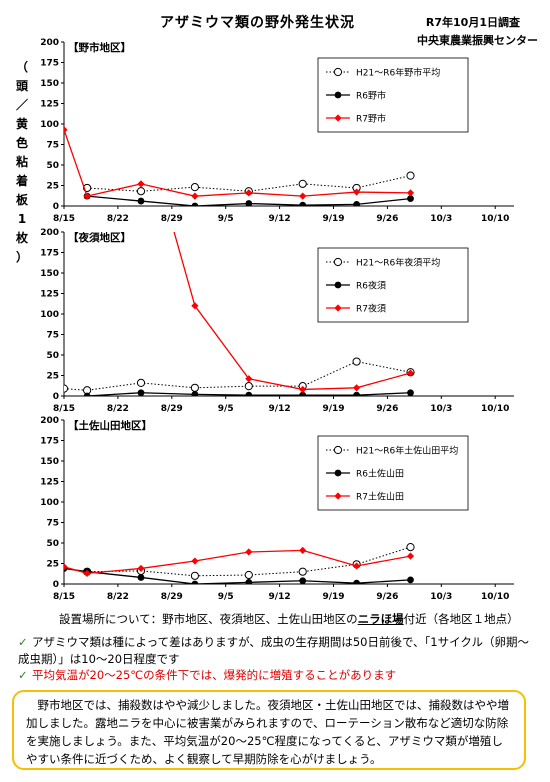  What do you see at coordinates (22, 219) in the screenshot?
I see `y-axis-label-char: 1` at bounding box center [22, 219].